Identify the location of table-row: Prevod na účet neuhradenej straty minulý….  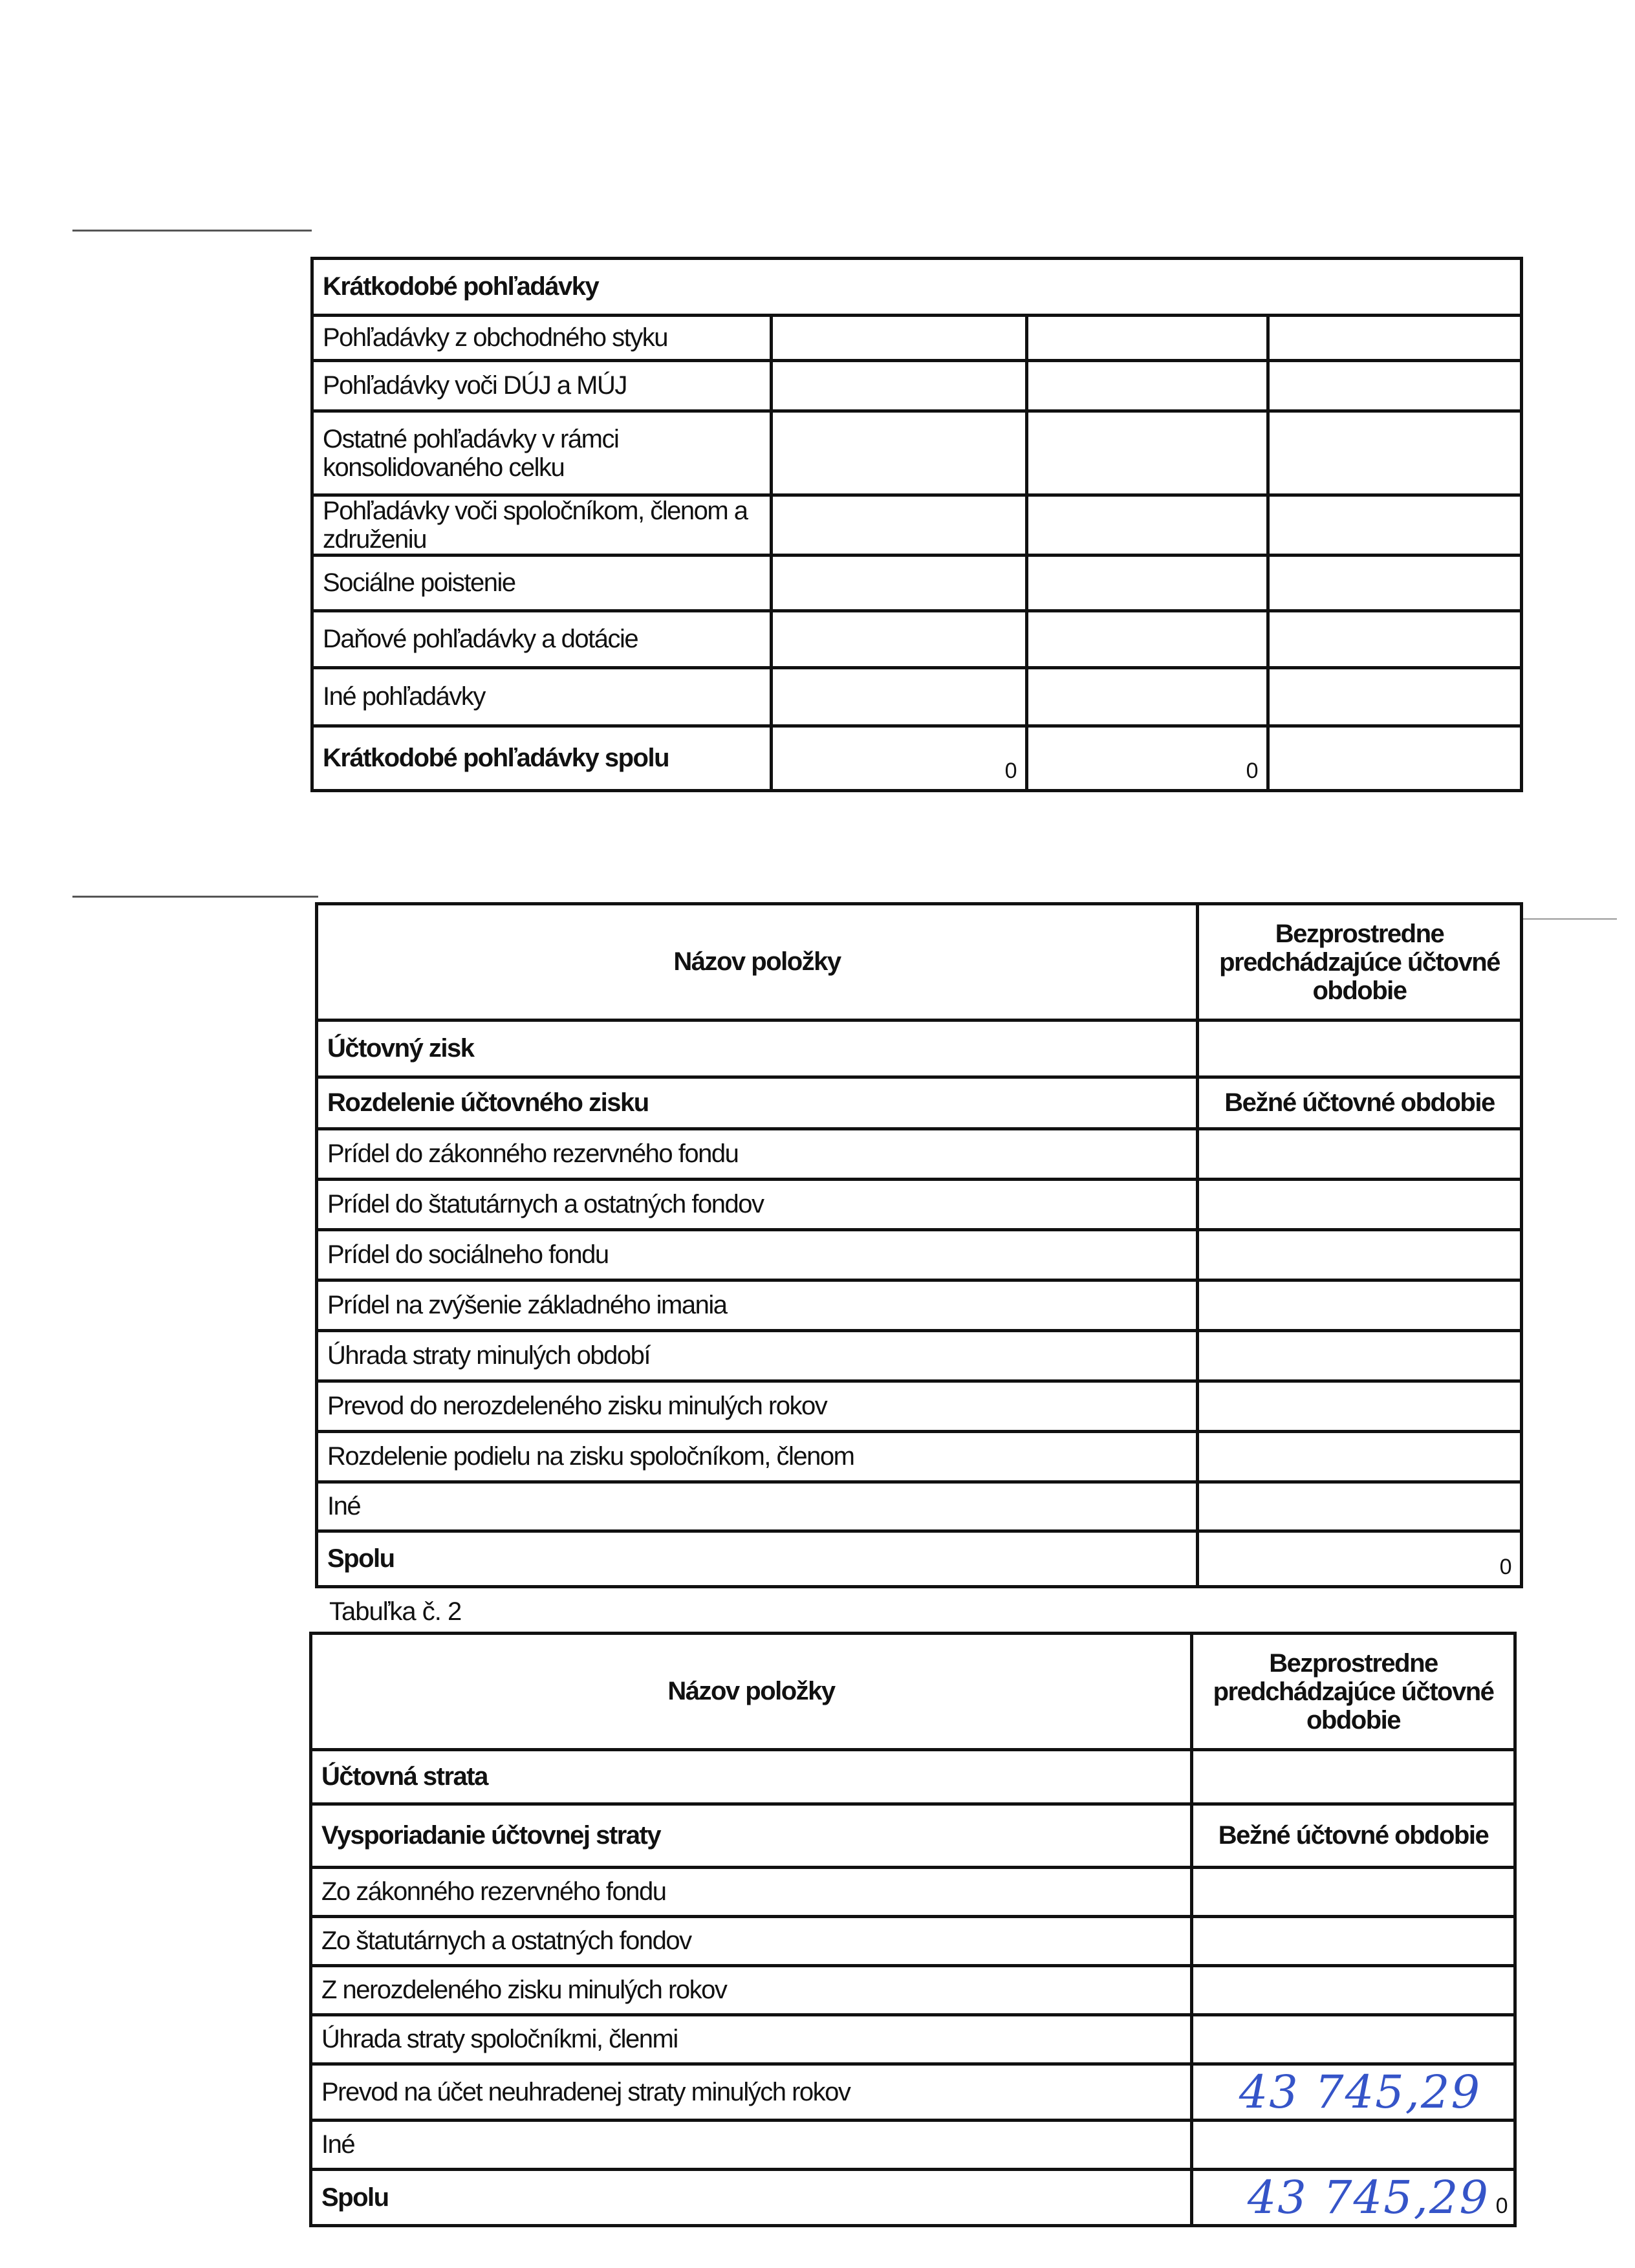
(913, 2092).